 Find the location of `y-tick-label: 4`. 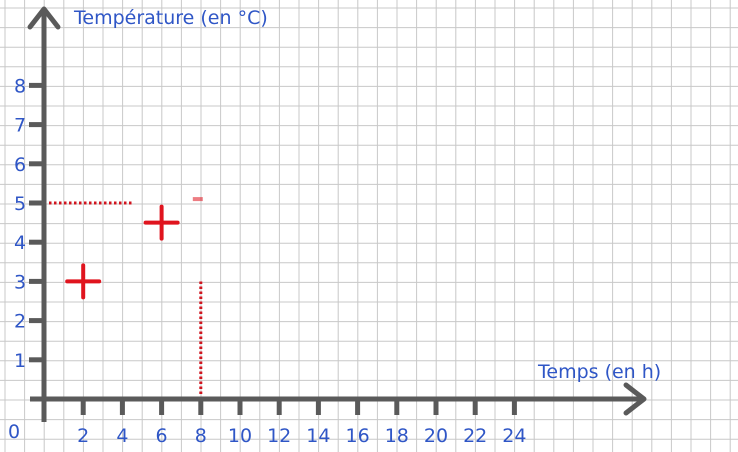

y-tick-label: 4 is located at coordinates (20, 243).